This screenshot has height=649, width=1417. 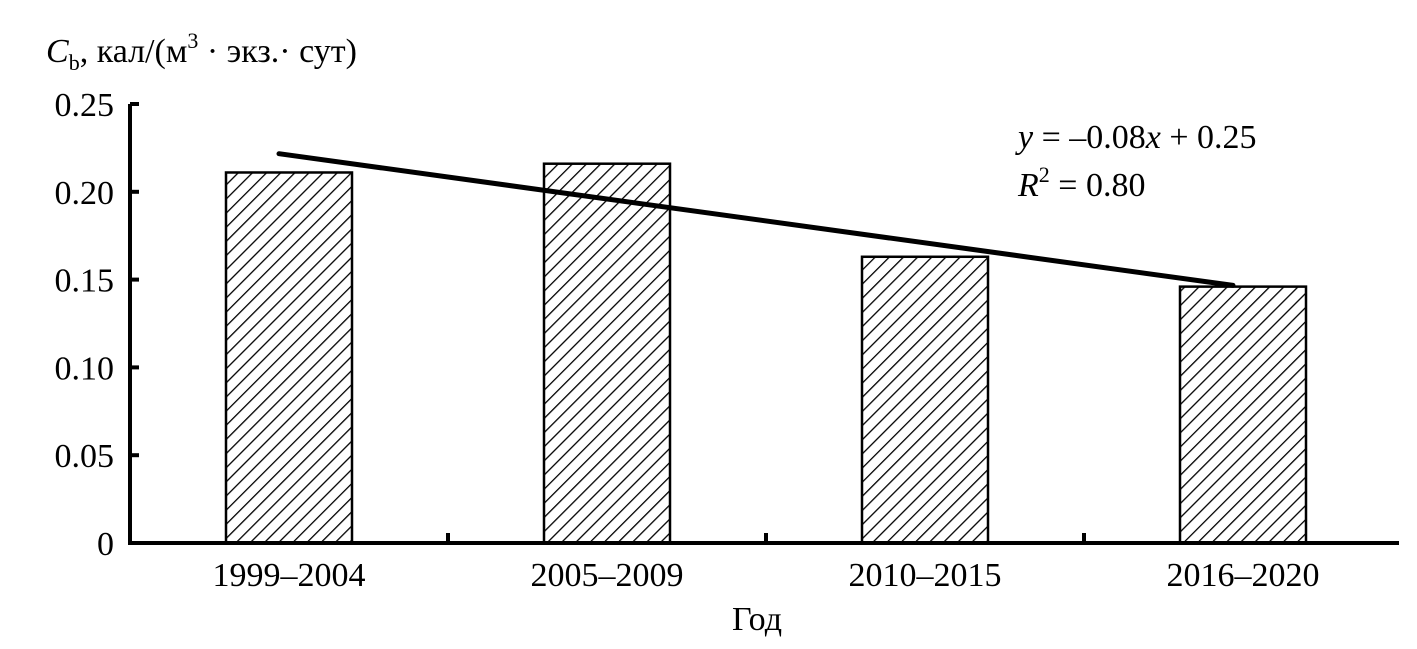 I want to click on x-axis-label: Год, so click(x=757, y=619).